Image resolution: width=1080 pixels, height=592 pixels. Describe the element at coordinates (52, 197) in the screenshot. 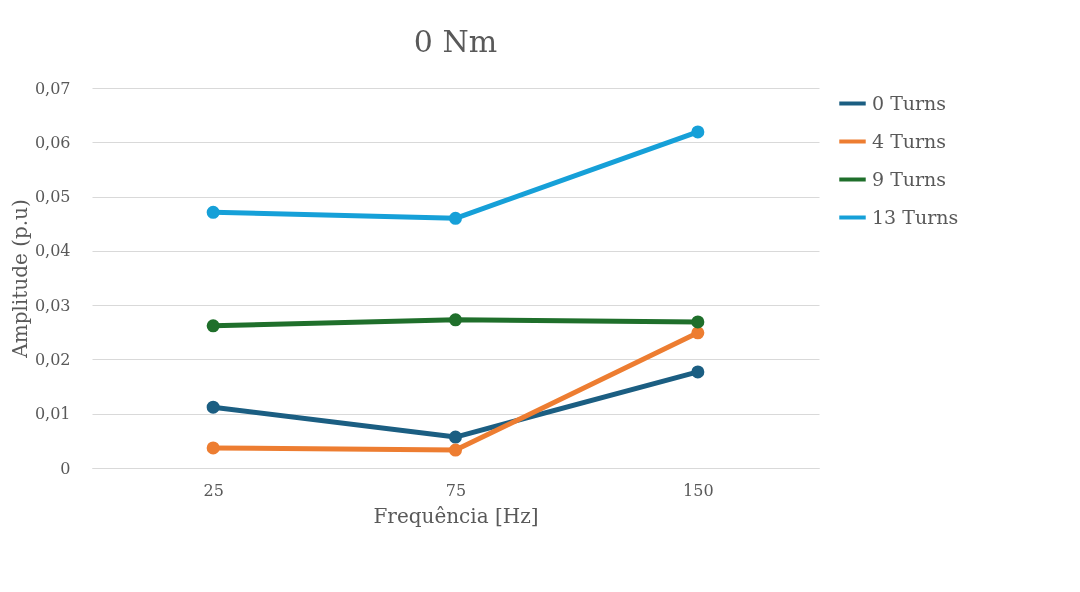

I see `y-tick-label: 0,05` at that location.